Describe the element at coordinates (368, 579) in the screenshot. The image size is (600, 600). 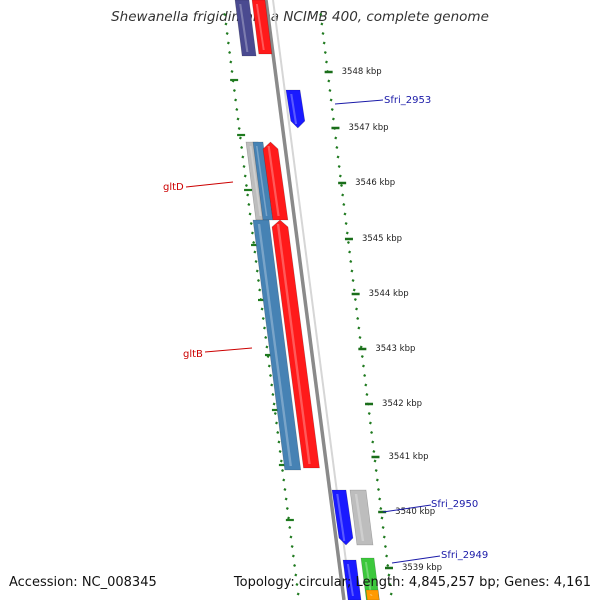
I see `gene-green` at that location.